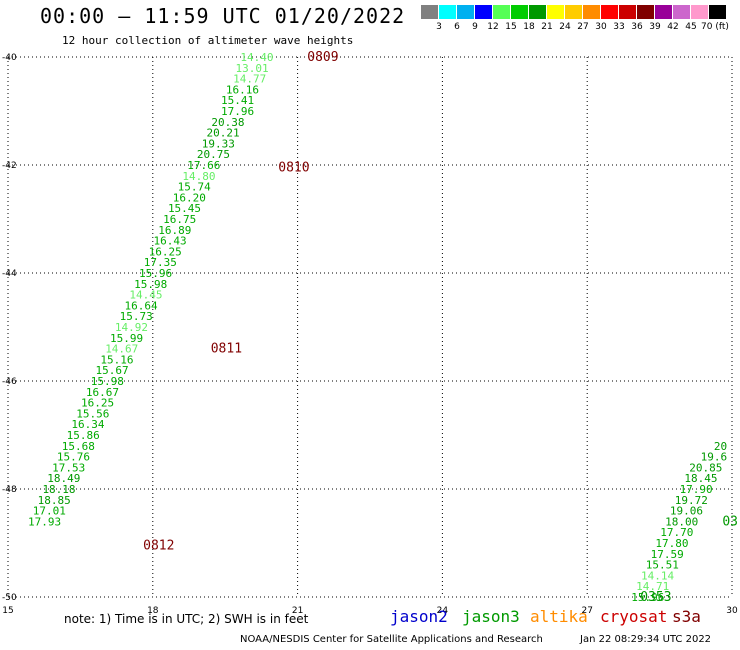  Describe the element at coordinates (297, 611) in the screenshot. I see `x-tick-label: 21` at that location.